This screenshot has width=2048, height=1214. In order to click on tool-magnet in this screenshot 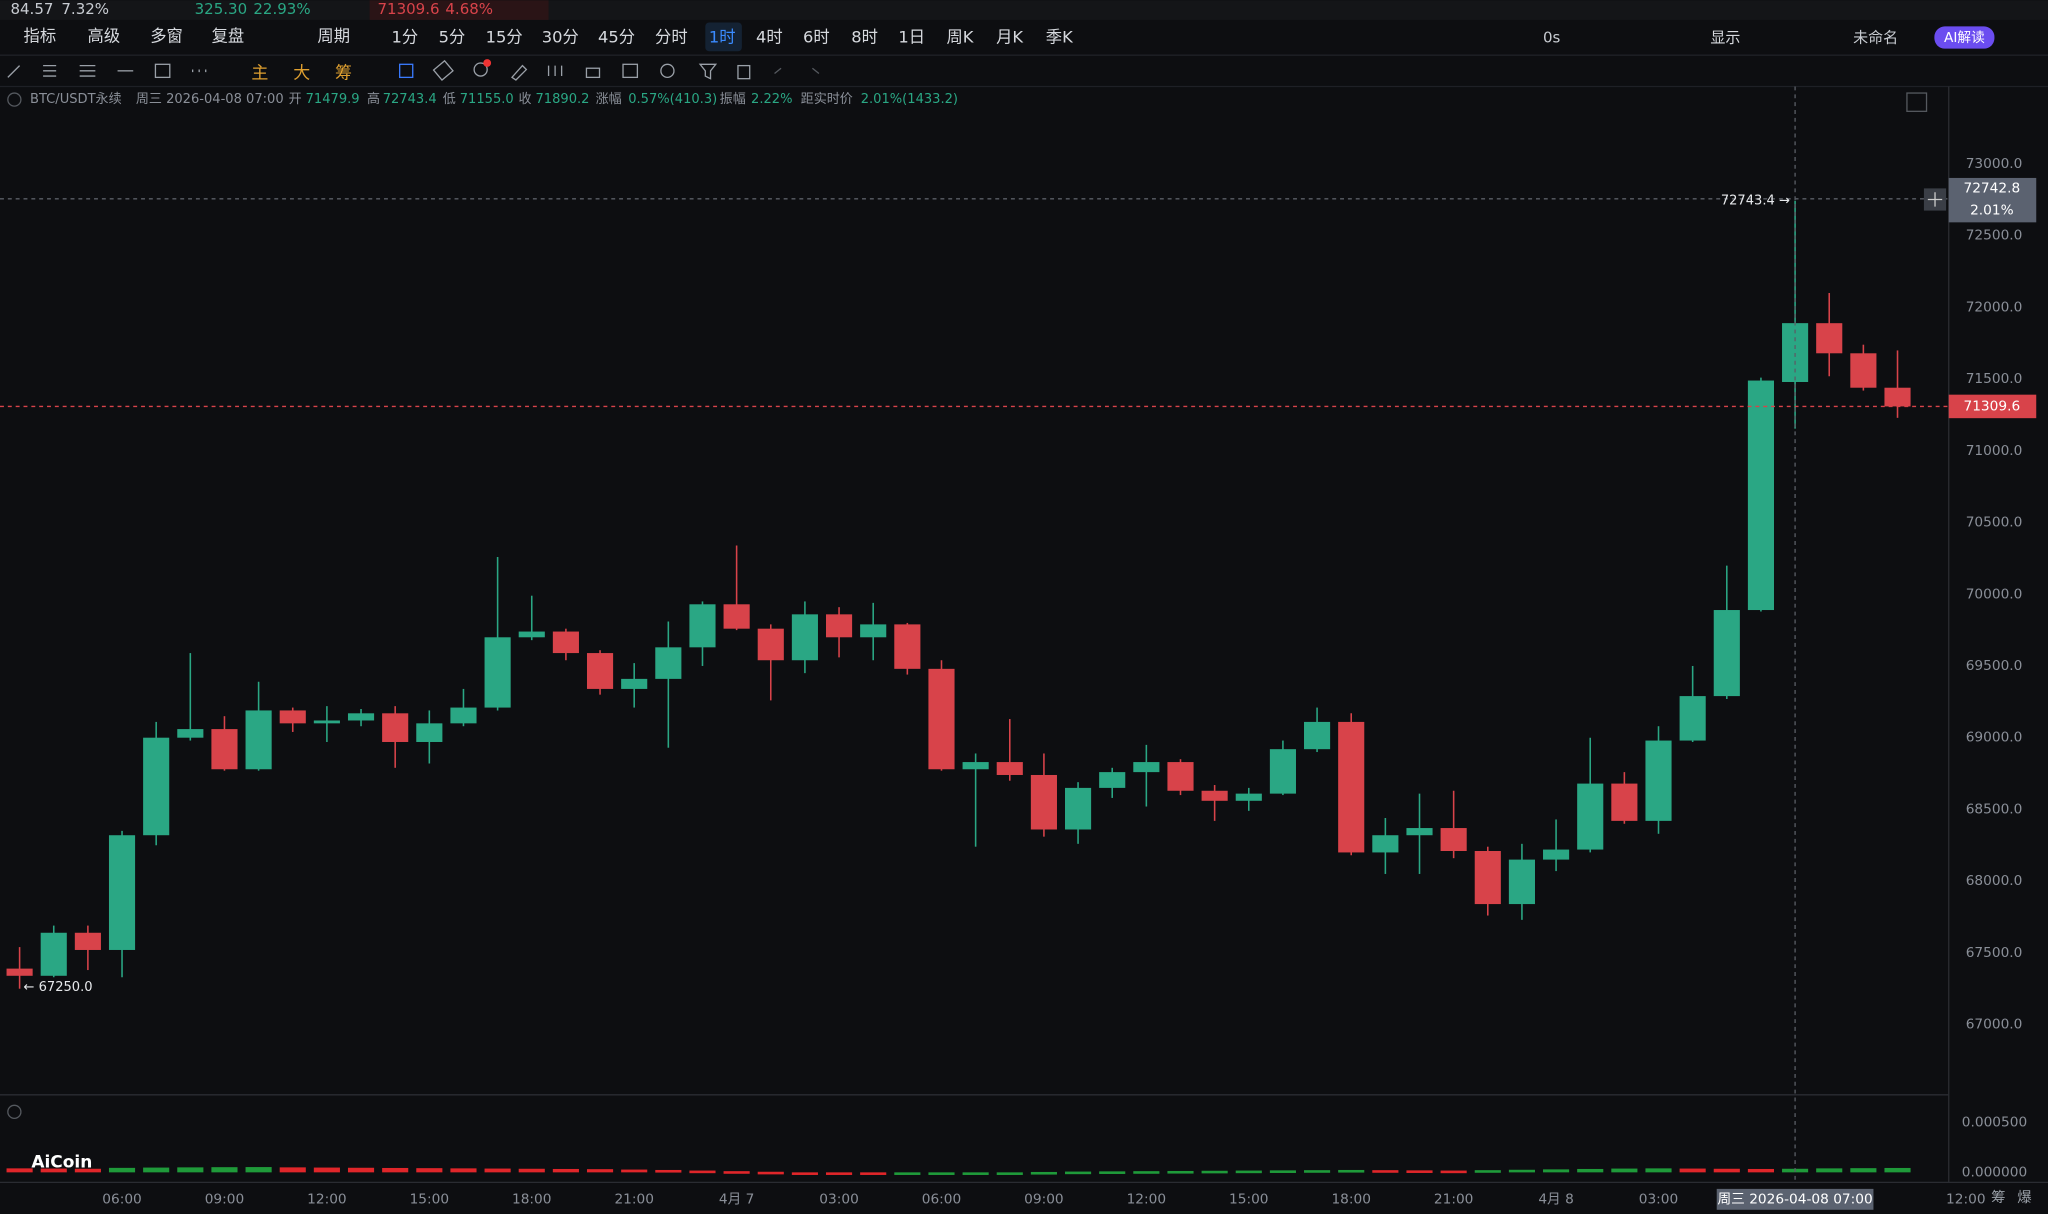, I will do `click(667, 71)`.